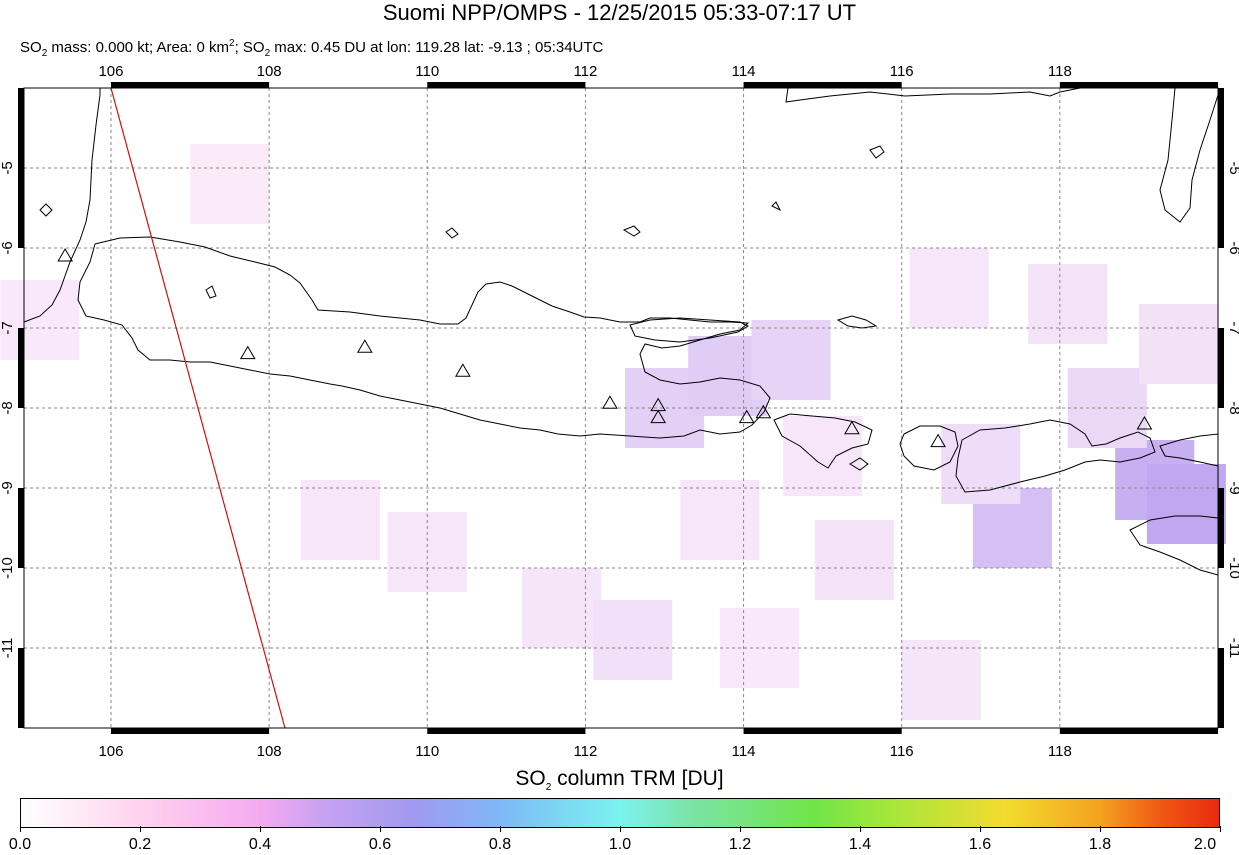 This screenshot has height=855, width=1239. What do you see at coordinates (933, 95) in the screenshot?
I see `coastline-borneo` at bounding box center [933, 95].